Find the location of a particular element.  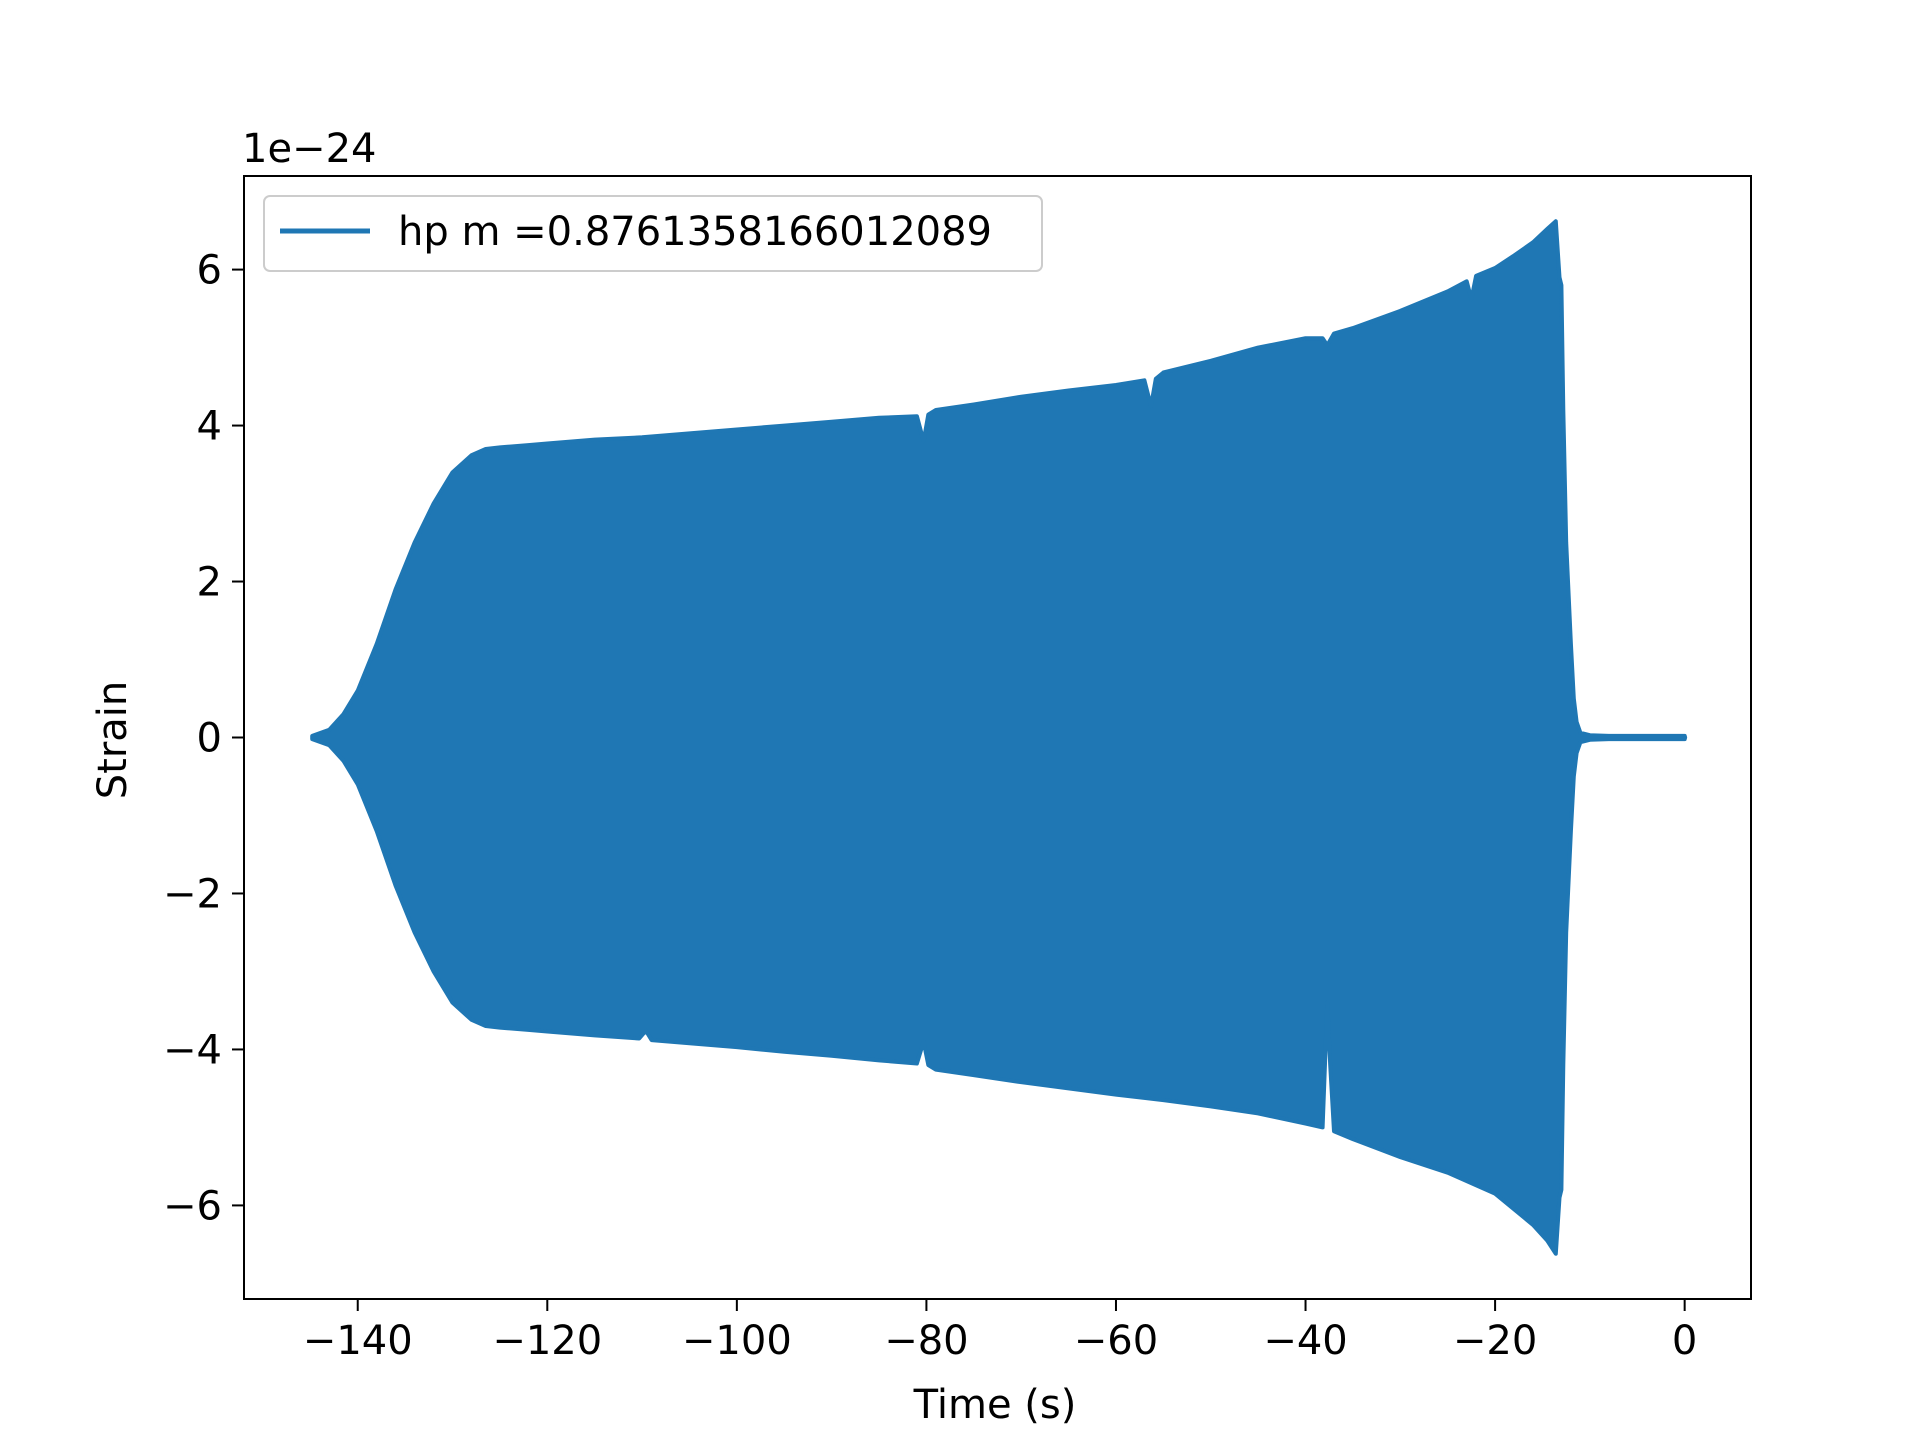

x-tick-label: −120 is located at coordinates (547, 1341).